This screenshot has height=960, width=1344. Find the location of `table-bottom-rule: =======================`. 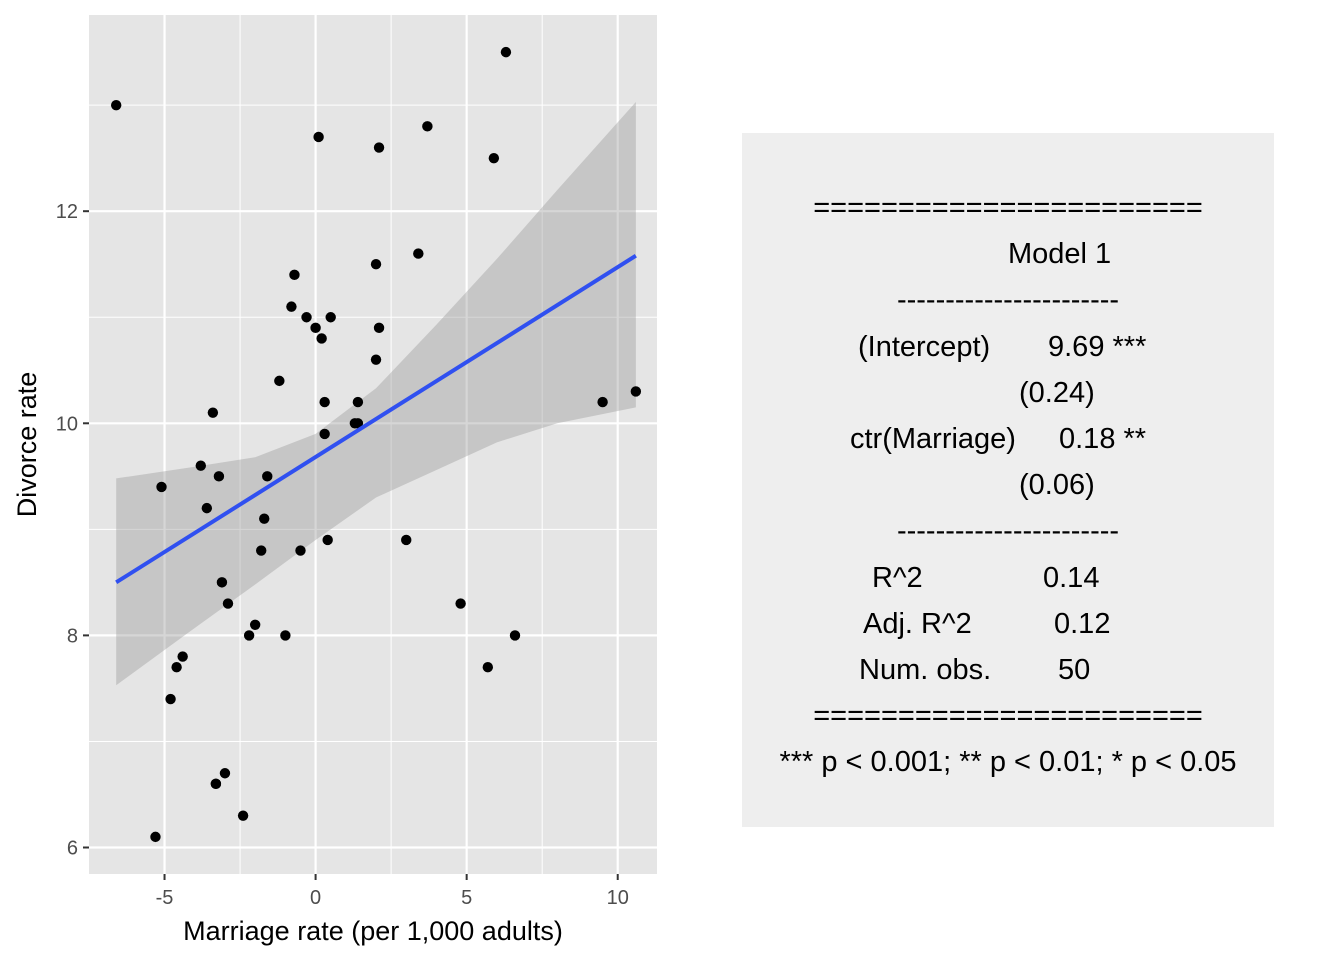

table-bottom-rule: ======================= is located at coordinates (1008, 716).